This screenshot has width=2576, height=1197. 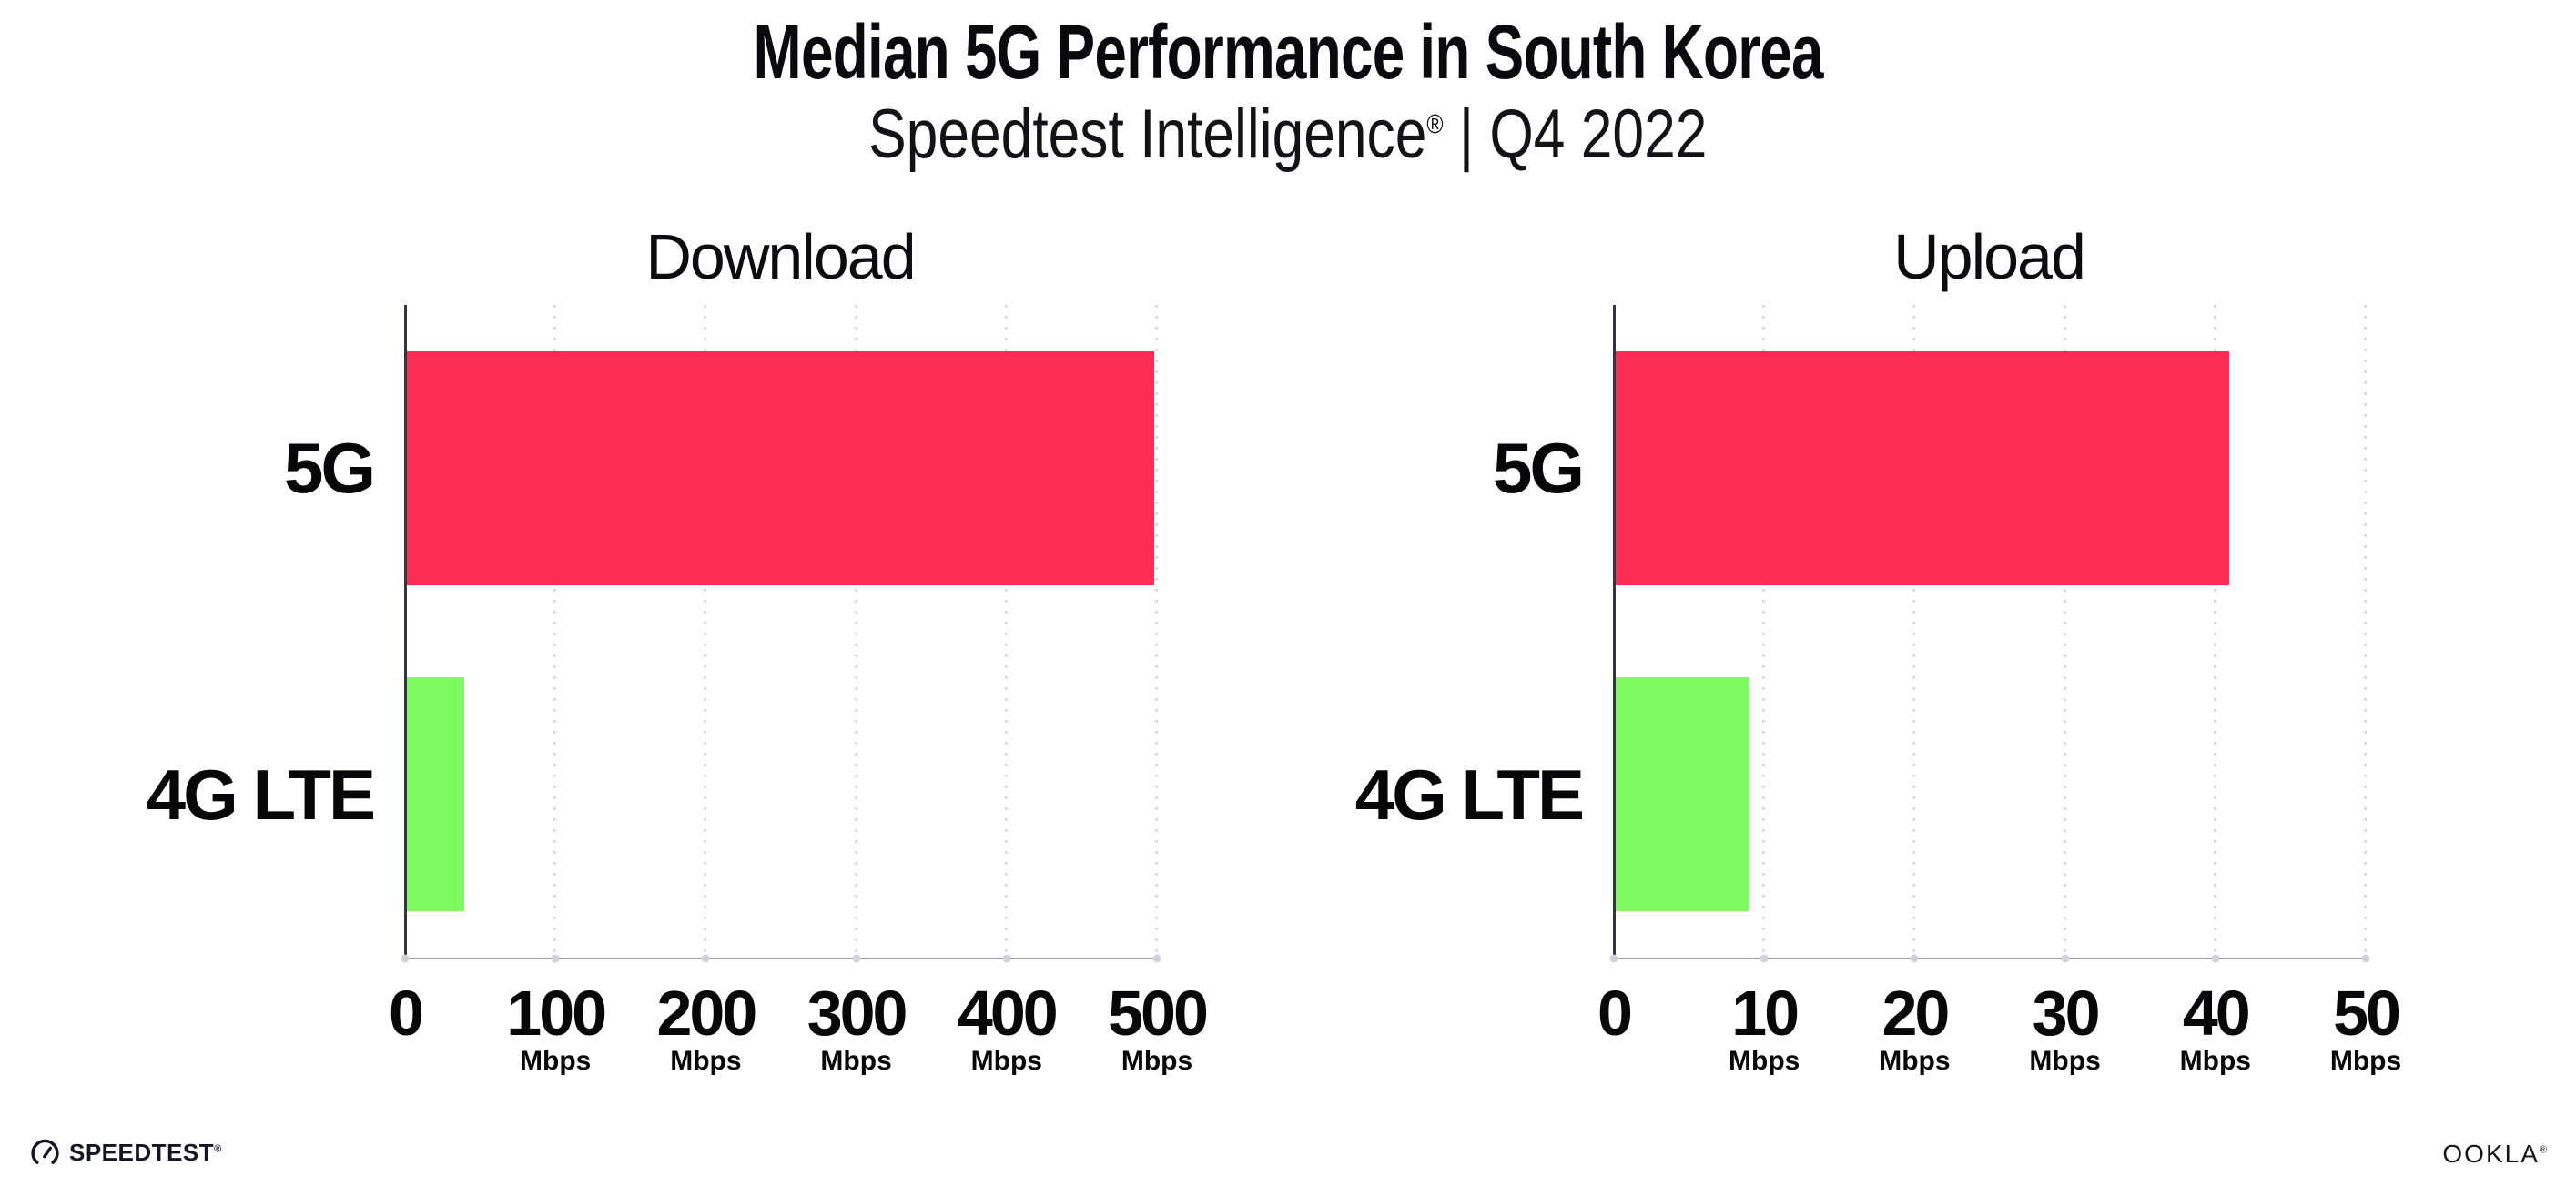 I want to click on chart-title-upload: Upload, so click(x=1989, y=257).